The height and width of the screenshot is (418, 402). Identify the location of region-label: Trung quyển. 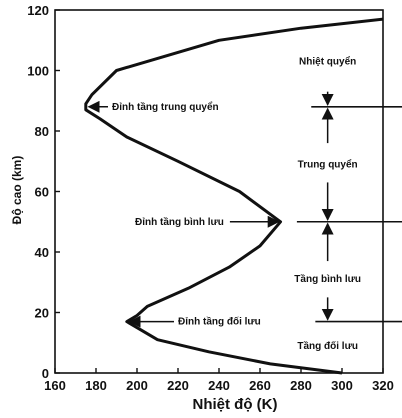
(328, 164).